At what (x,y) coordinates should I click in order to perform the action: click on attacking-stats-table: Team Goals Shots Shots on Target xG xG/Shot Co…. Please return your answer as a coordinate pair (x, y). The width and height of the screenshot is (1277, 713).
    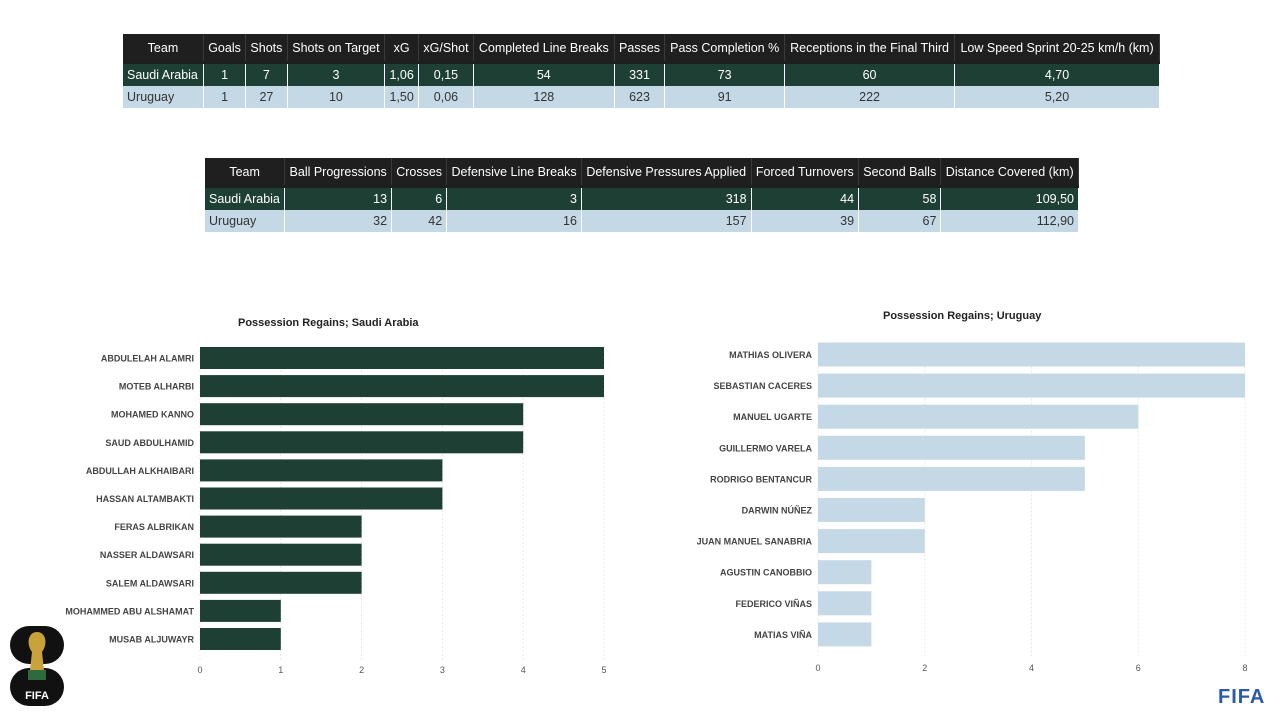
    Looking at the image, I should click on (641, 71).